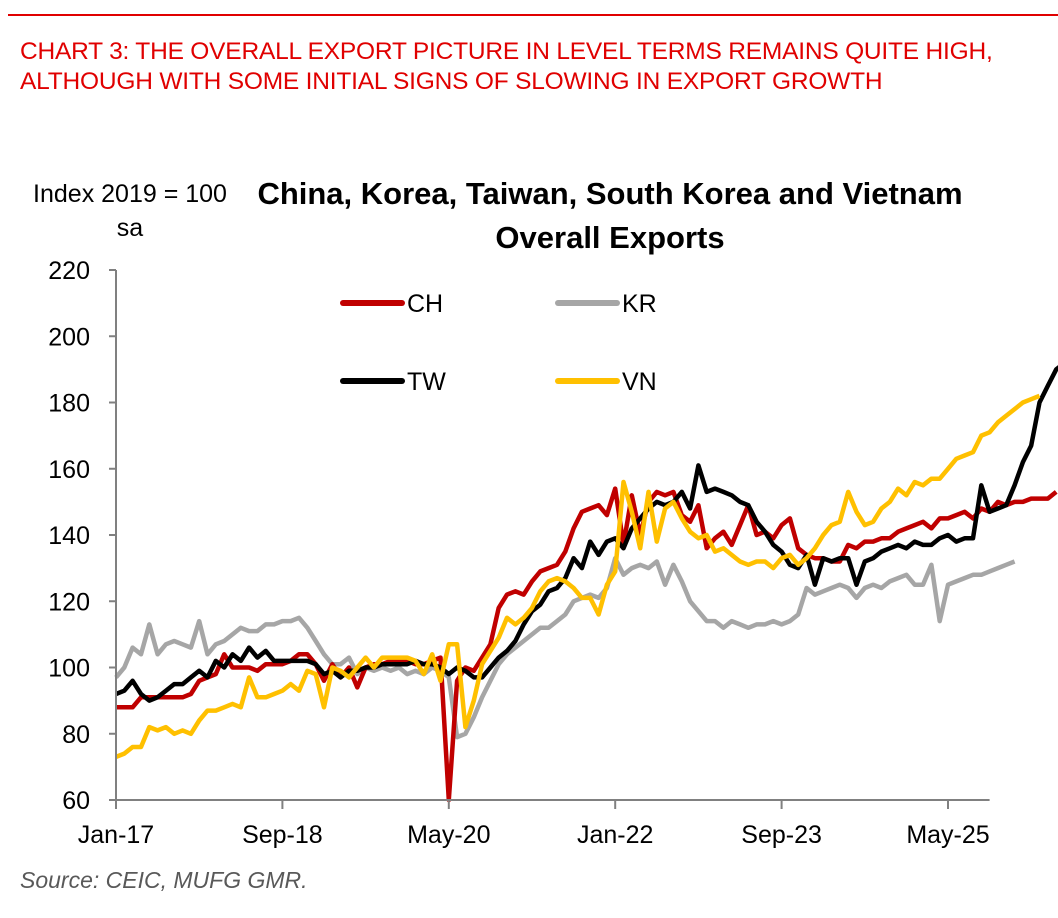  Describe the element at coordinates (164, 880) in the screenshot. I see `source-note: Source: CEIC, MUFG GMR.` at that location.